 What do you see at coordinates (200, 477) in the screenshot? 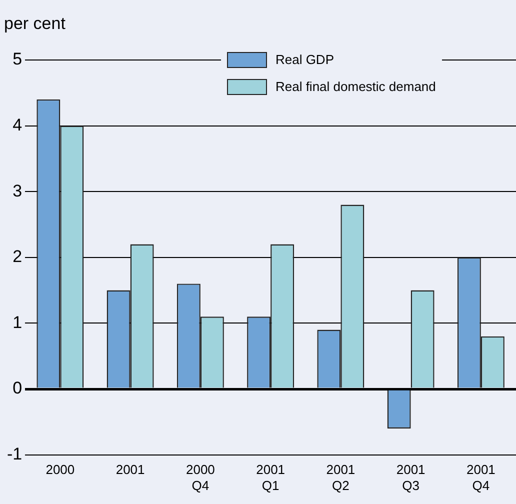
I see `x-tick-label: 2000 Q4` at bounding box center [200, 477].